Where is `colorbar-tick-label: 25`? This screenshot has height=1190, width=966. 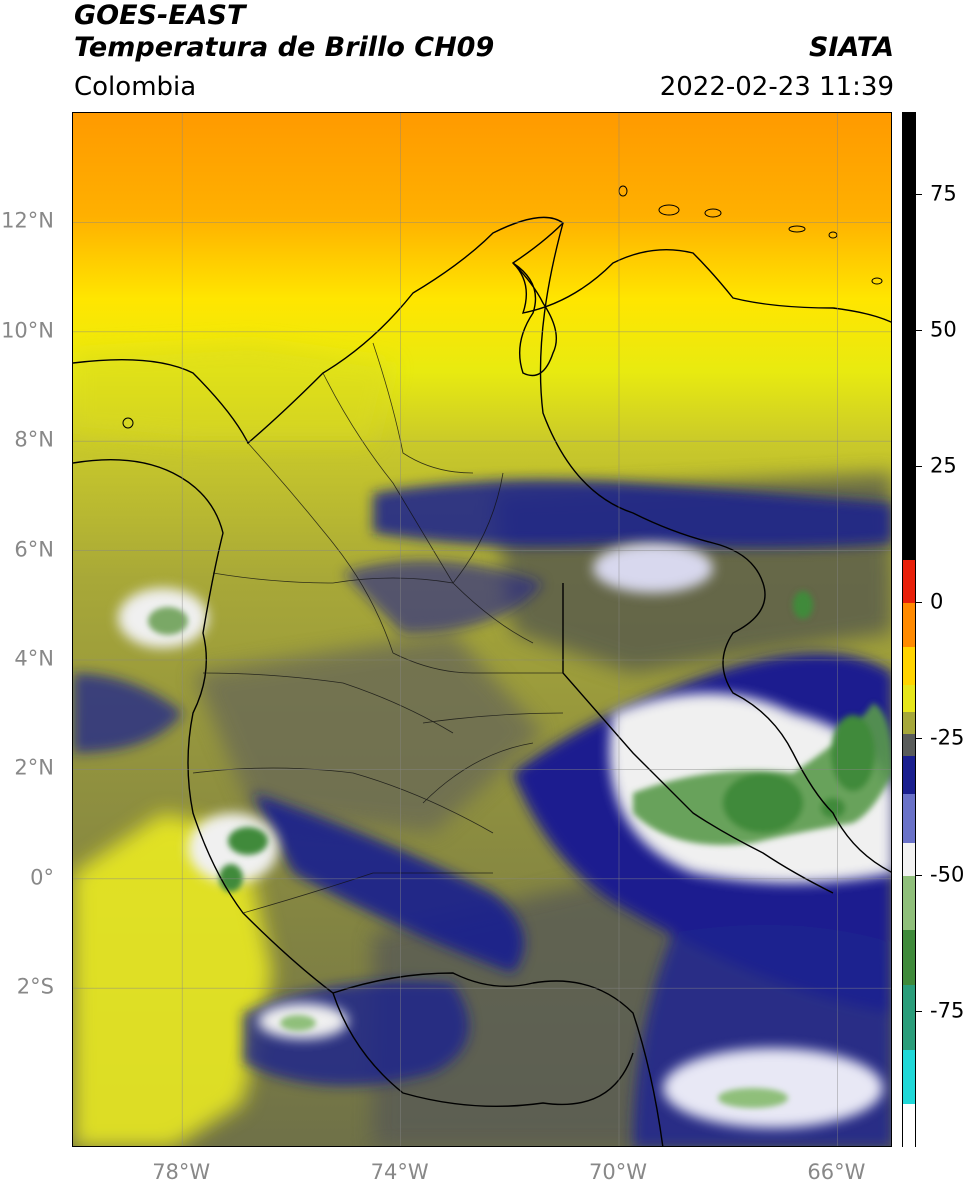 colorbar-tick-label: 25 is located at coordinates (943, 465).